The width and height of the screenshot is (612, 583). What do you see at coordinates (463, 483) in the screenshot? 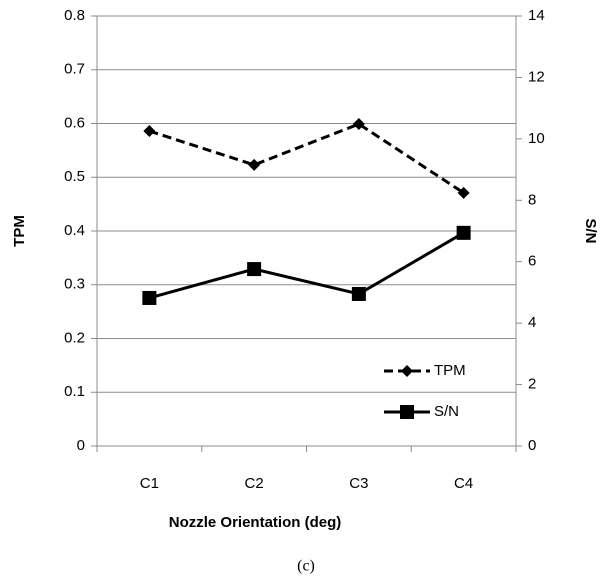
I see `x-tick-label: C4` at bounding box center [463, 483].